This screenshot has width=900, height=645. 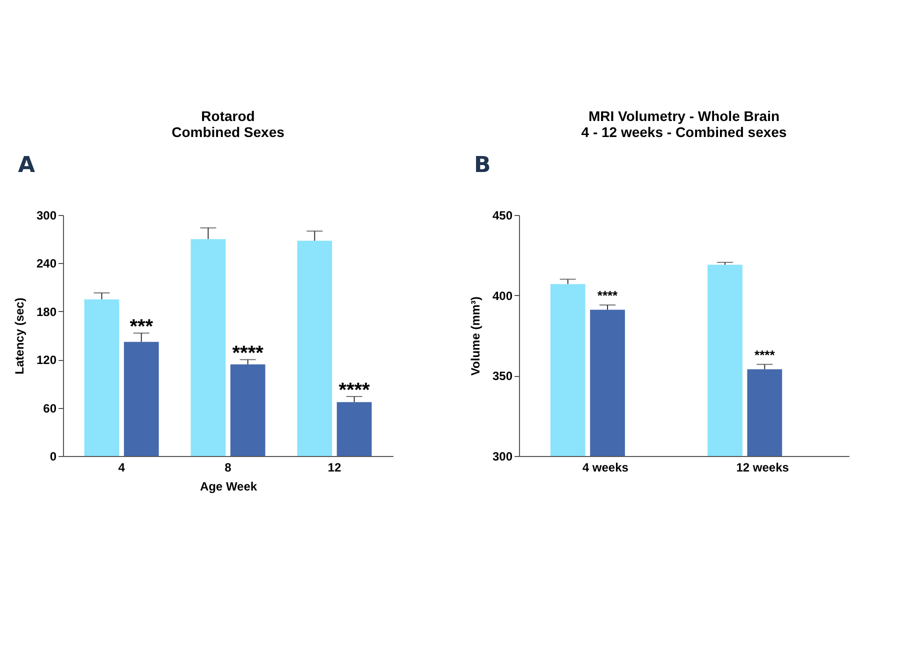 I want to click on x-tick-label: 12 weeks, so click(x=763, y=467).